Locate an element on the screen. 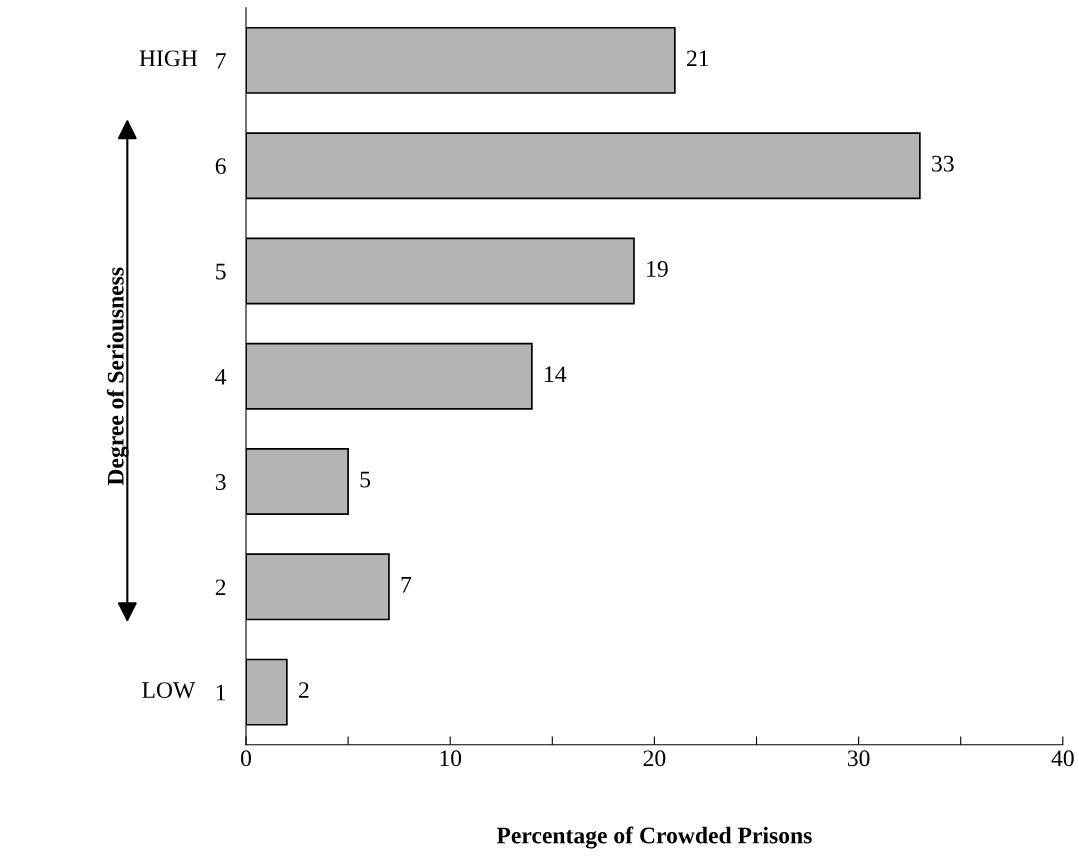 Image resolution: width=1079 pixels, height=862 pixels. data-label: 5 is located at coordinates (365, 479).